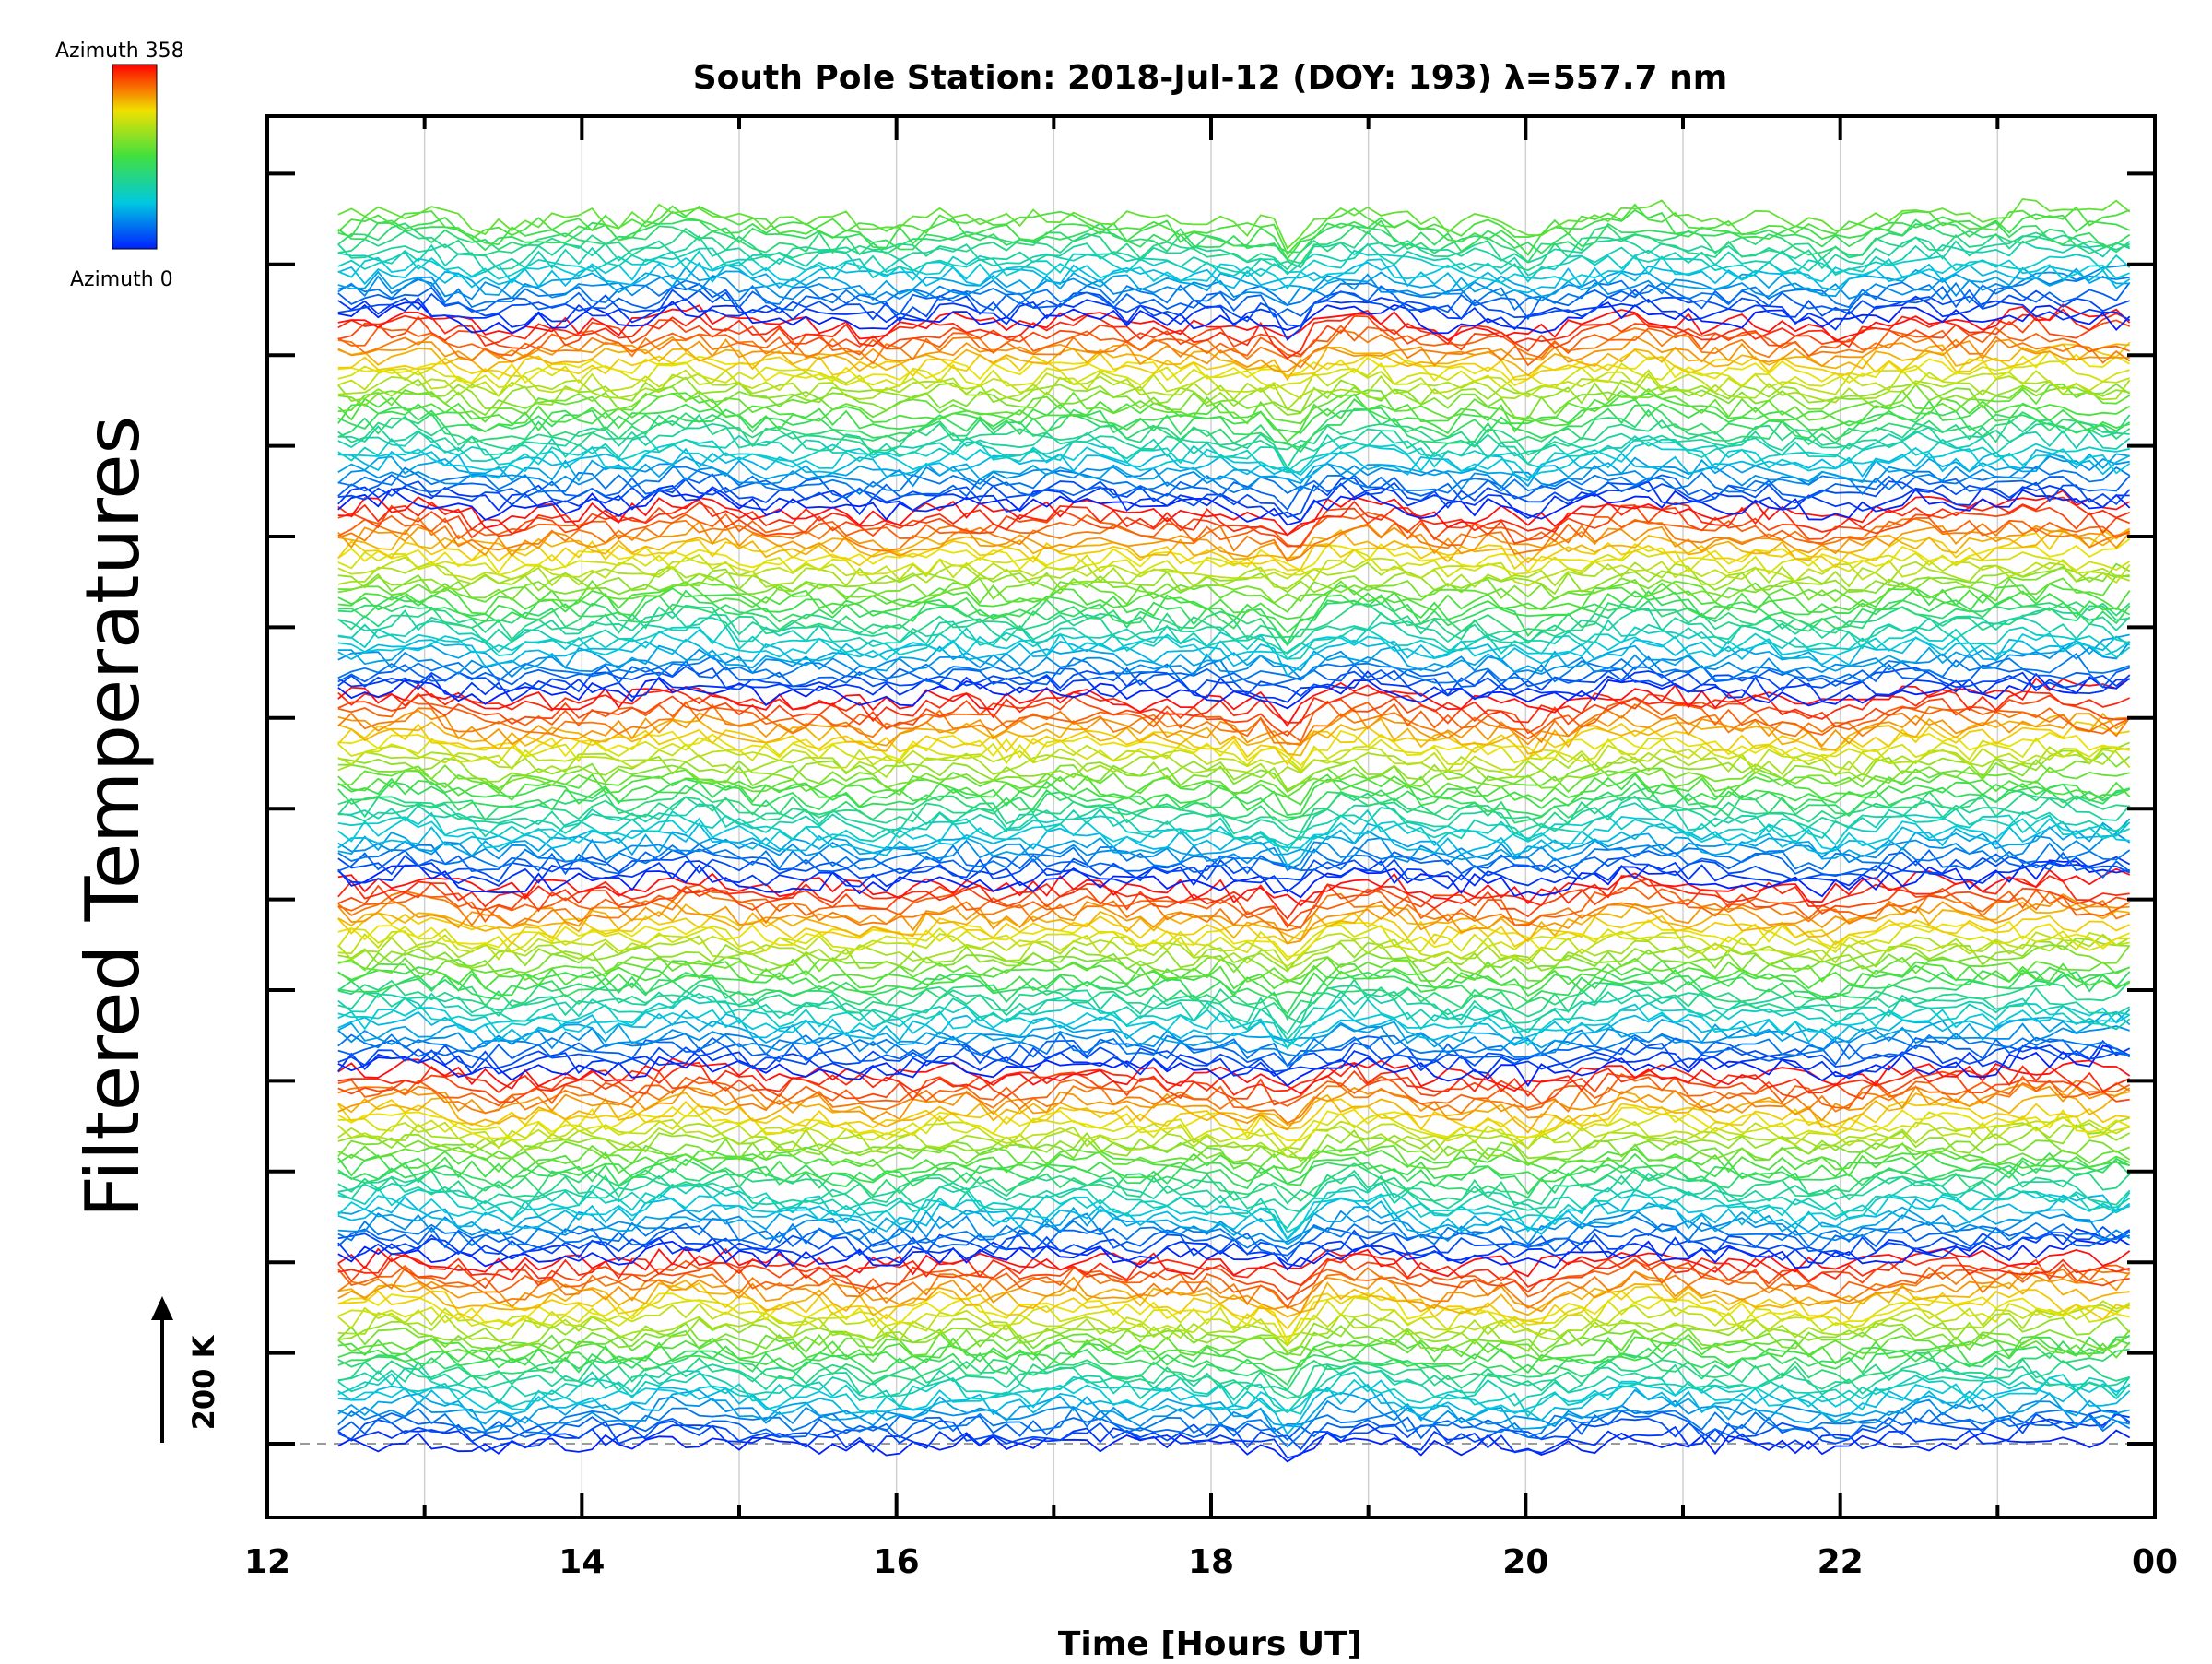  I want to click on x-tick-label: 00, so click(2155, 1562).